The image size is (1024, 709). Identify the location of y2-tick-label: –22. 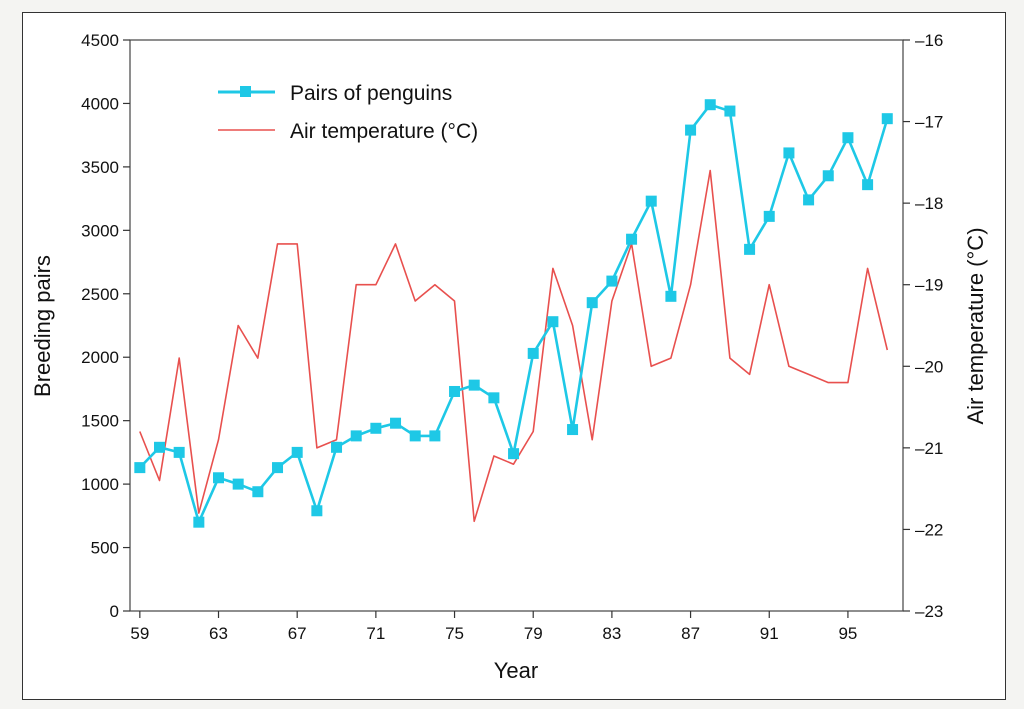
(929, 529).